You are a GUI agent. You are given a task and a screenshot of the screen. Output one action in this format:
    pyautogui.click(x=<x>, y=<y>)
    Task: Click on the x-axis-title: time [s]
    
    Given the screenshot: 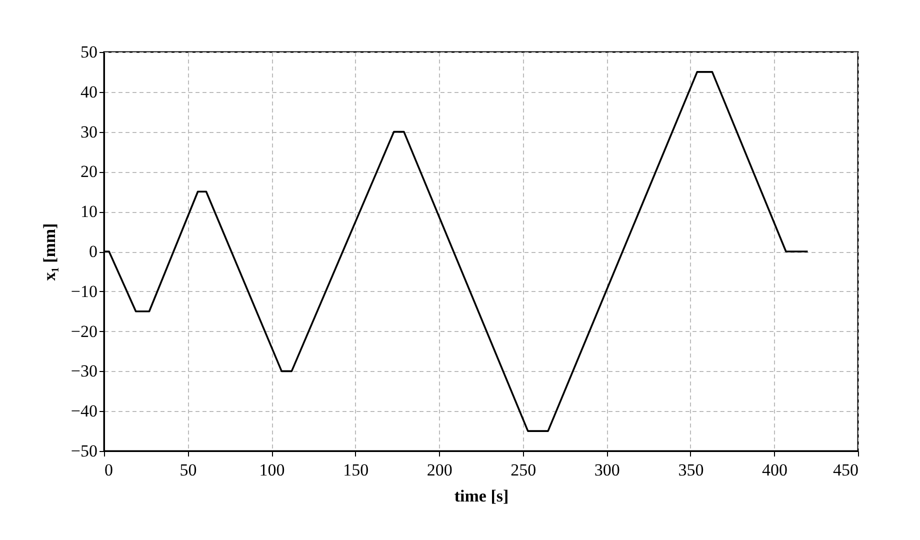 What is the action you would take?
    pyautogui.click(x=481, y=496)
    